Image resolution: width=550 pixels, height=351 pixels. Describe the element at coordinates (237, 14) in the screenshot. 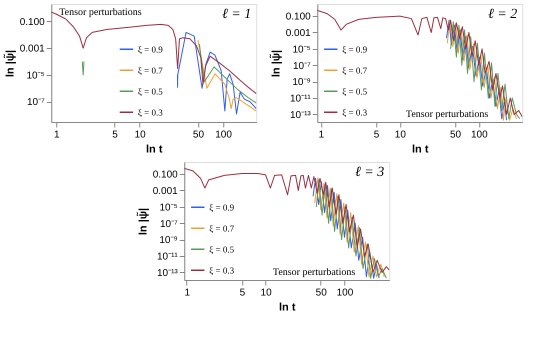

I see `chart-title: ℓ = 1` at that location.